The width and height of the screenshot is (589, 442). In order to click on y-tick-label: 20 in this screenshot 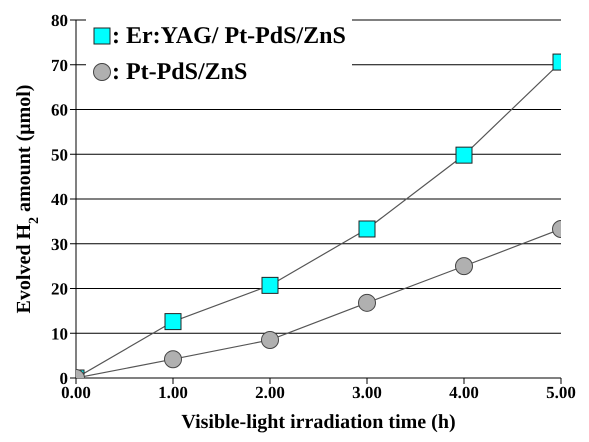, I will do `click(59, 289)`.